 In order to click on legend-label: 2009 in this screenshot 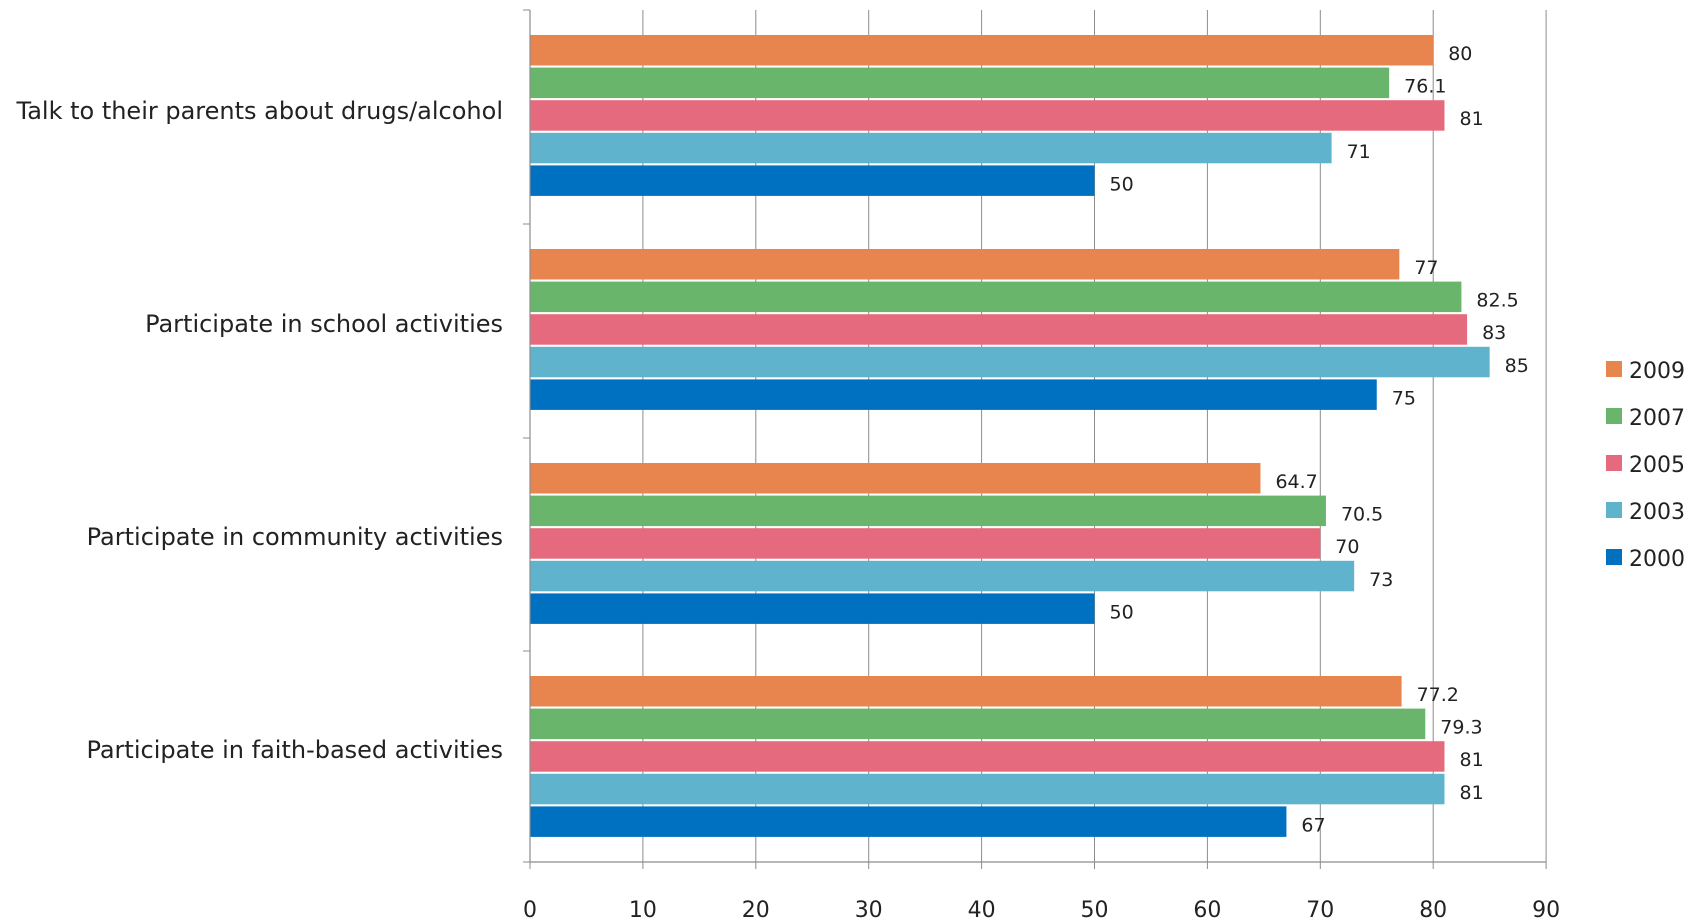, I will do `click(1657, 371)`.